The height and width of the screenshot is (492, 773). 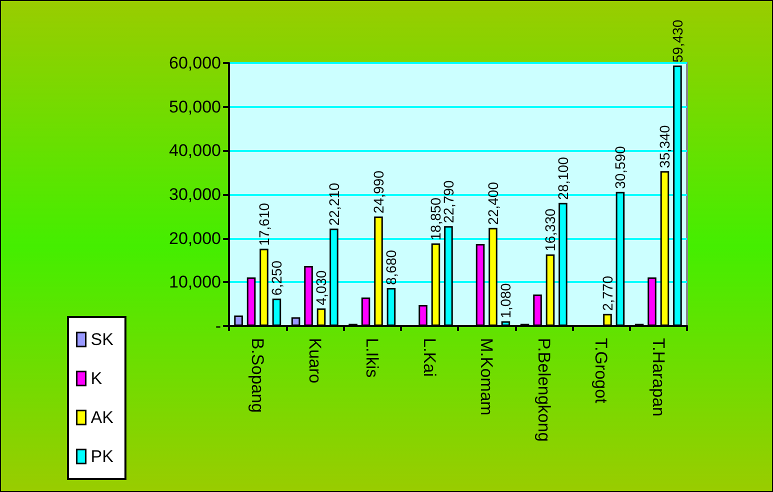 What do you see at coordinates (620, 167) in the screenshot?
I see `data-label: 30,590` at bounding box center [620, 167].